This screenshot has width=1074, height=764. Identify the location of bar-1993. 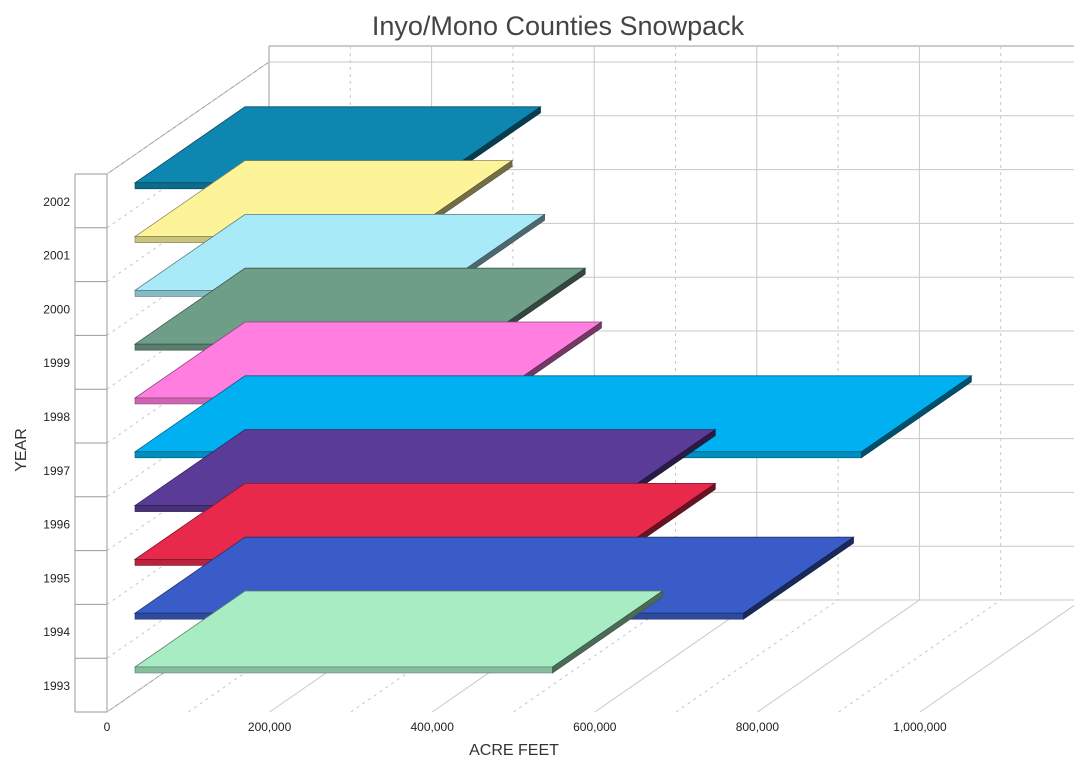
(398, 632).